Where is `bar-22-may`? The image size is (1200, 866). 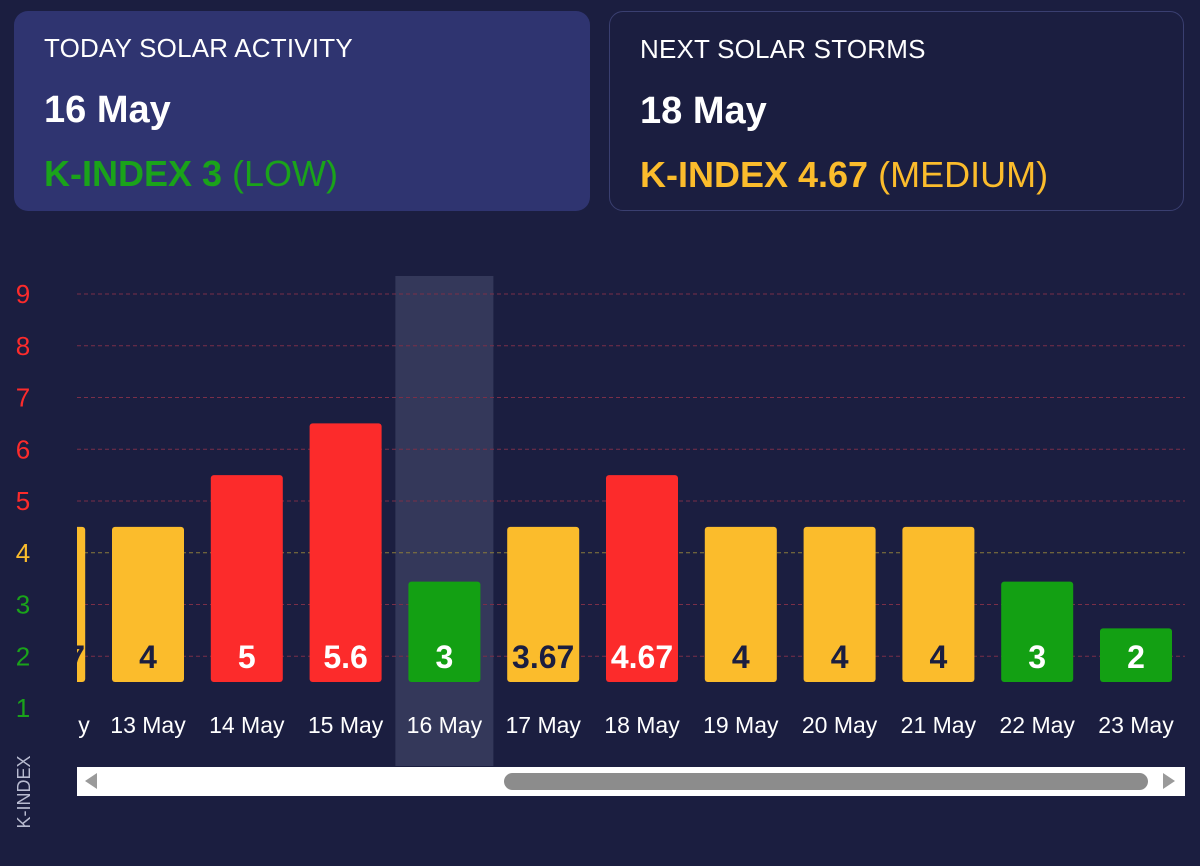 bar-22-may is located at coordinates (1037, 631).